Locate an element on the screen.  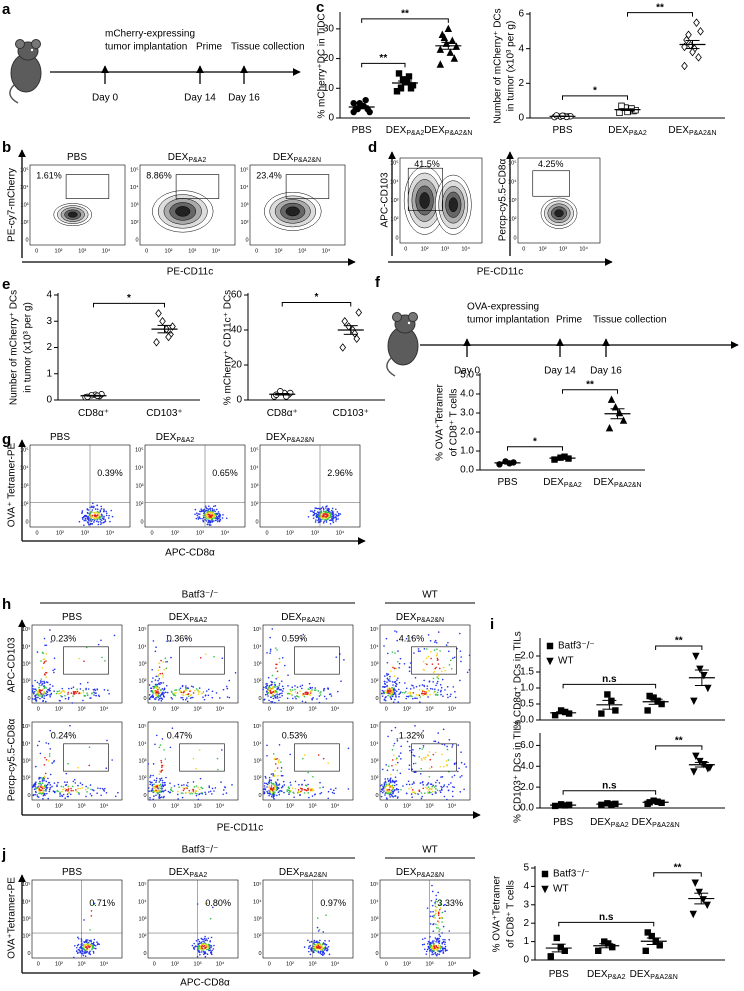
y-tick-label: 10⁵ is located at coordinates (254, 449).